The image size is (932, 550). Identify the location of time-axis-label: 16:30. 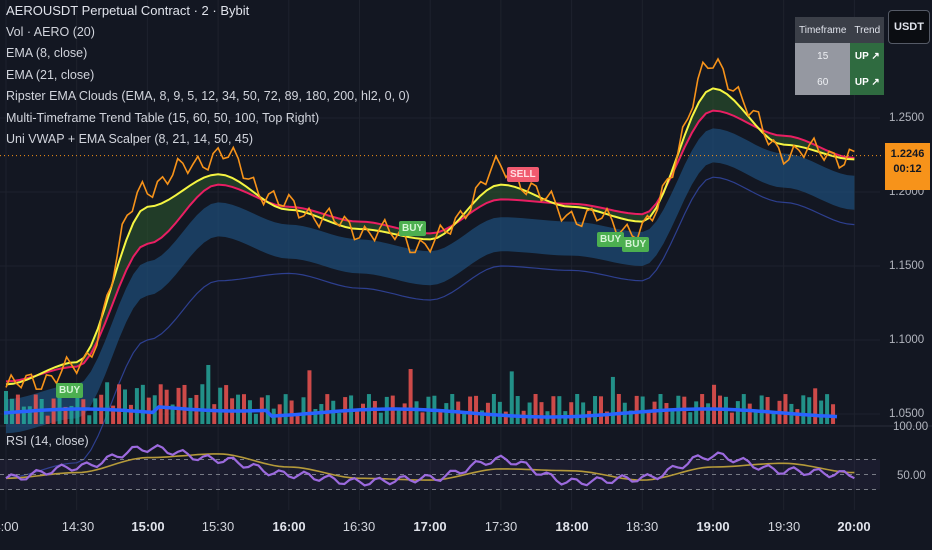
(359, 526).